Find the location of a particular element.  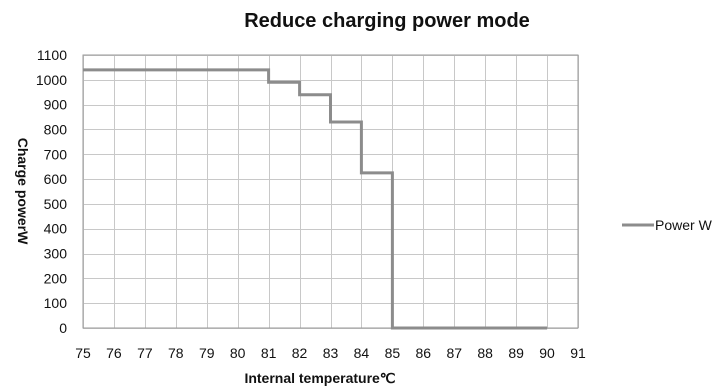

y-tick-label: 1100 is located at coordinates (52, 55).